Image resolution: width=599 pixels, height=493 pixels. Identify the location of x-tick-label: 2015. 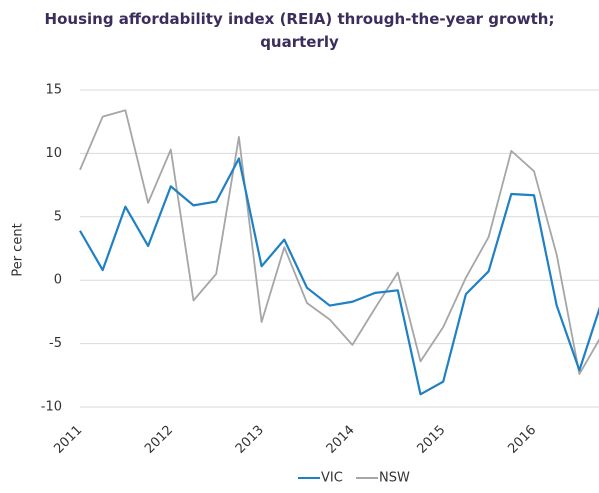
(431, 440).